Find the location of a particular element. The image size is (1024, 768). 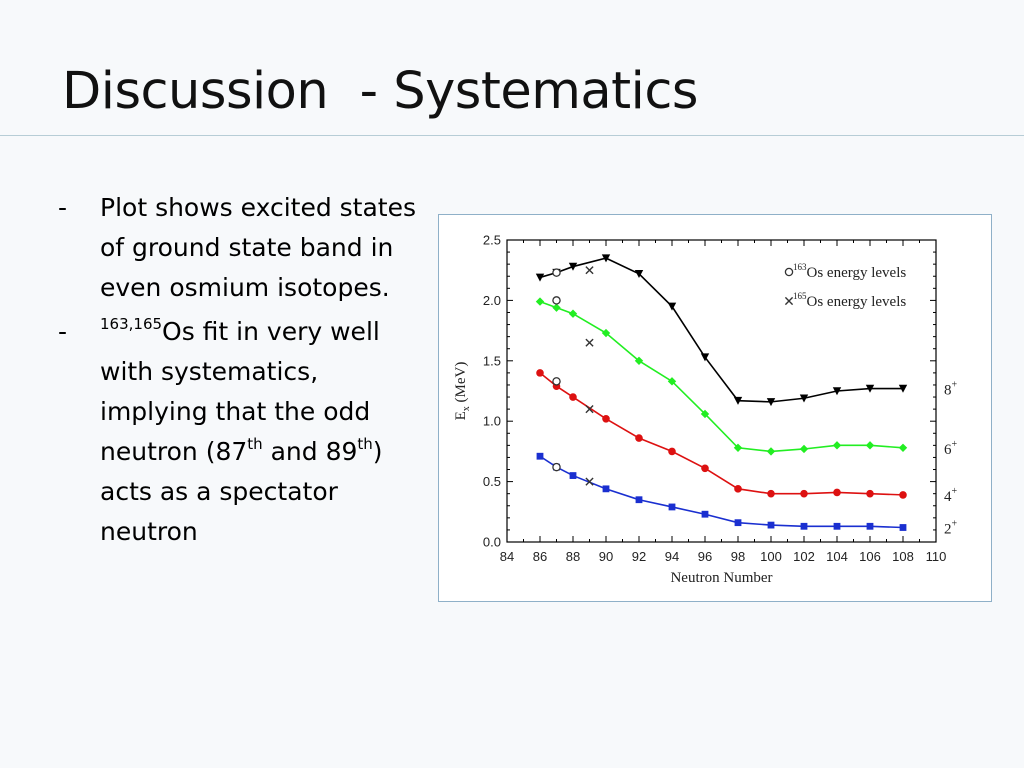

x-tick-label: 92 is located at coordinates (639, 556).